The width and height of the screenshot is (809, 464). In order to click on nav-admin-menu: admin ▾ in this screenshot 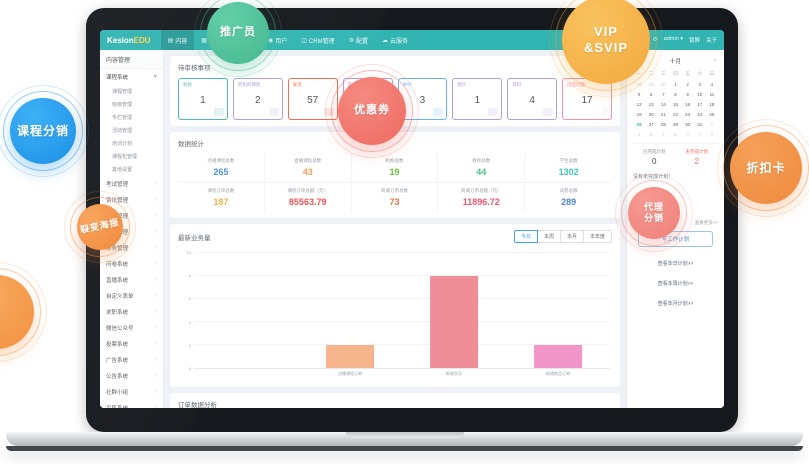, I will do `click(673, 39)`.